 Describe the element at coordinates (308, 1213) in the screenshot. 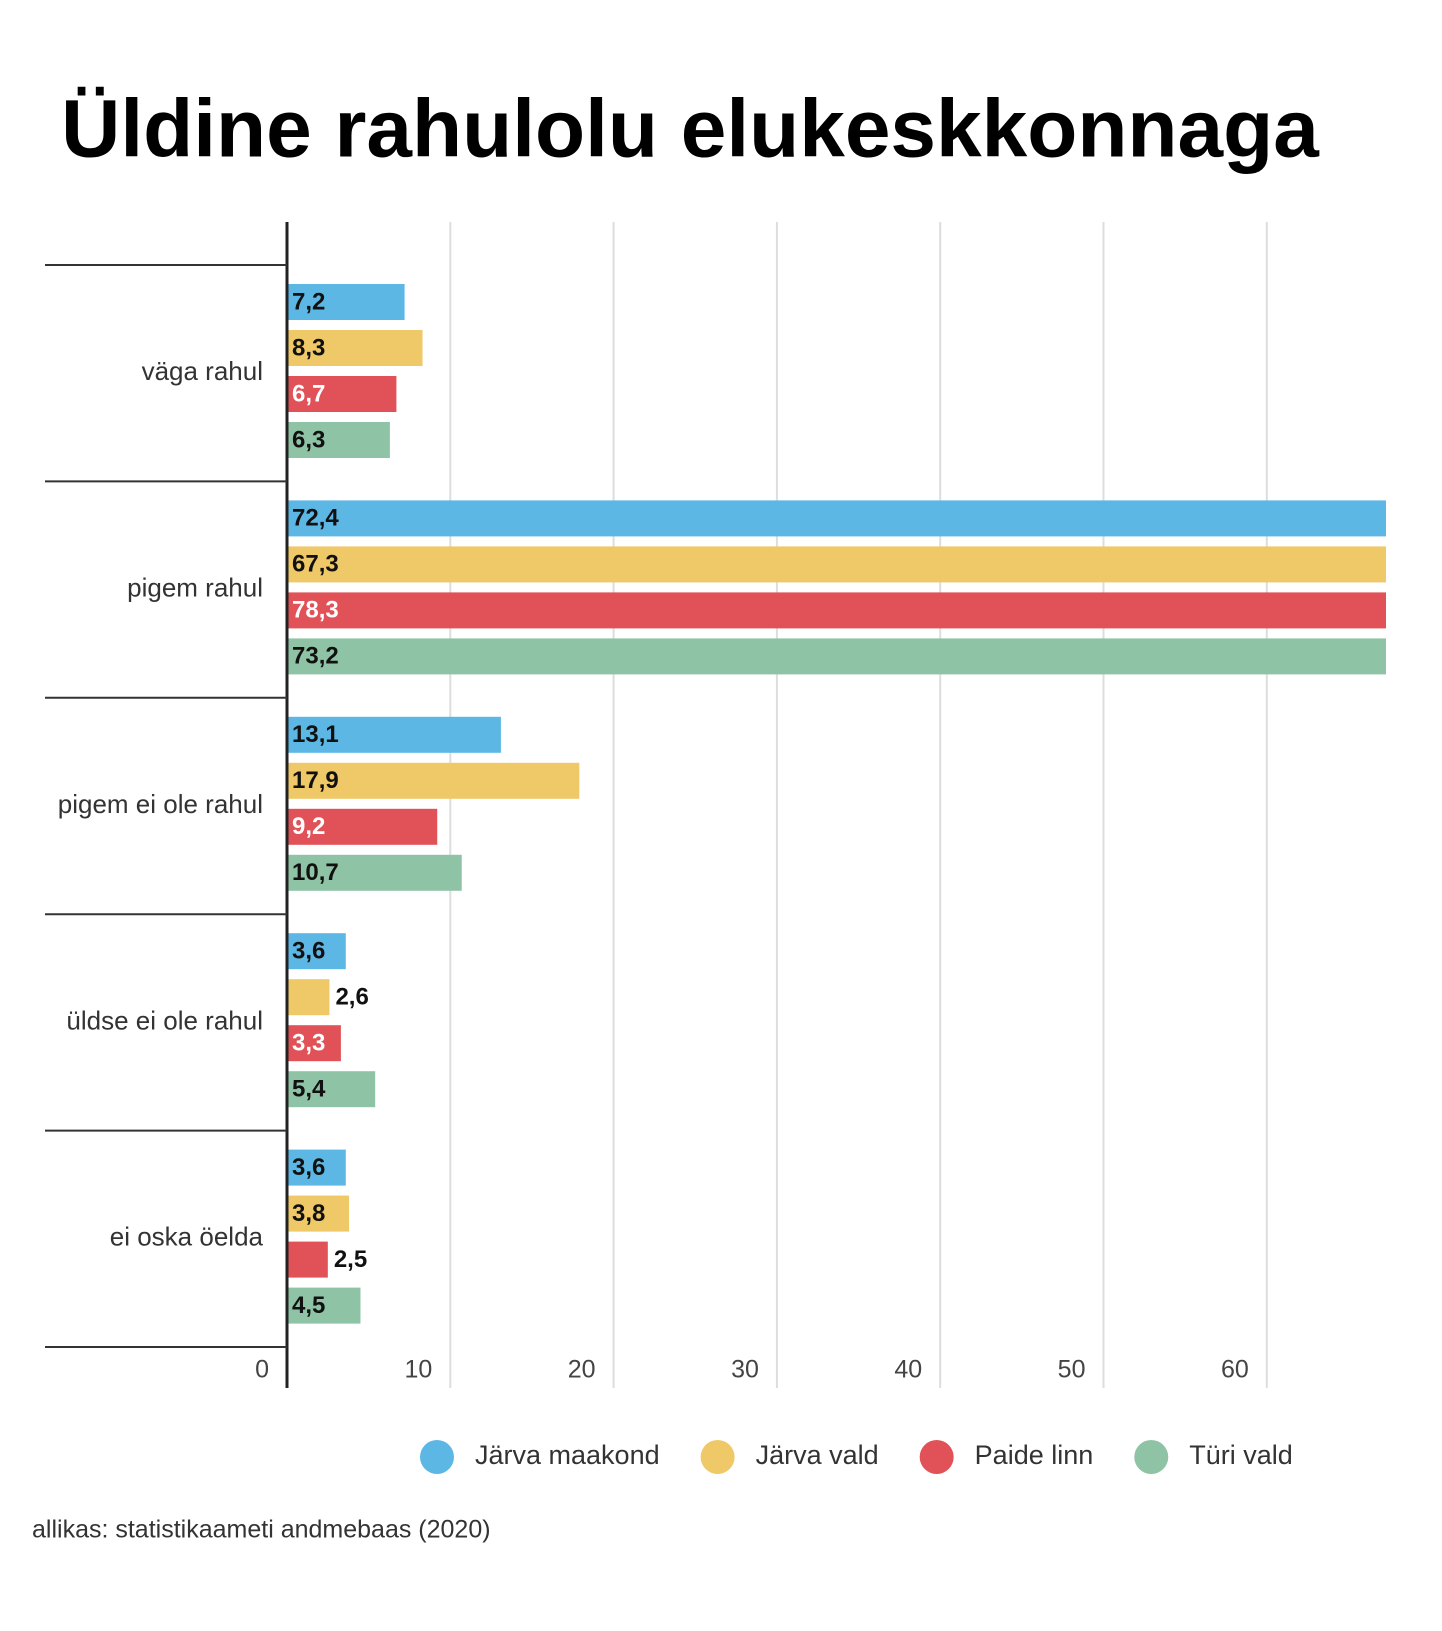

I see `value-label: 3,8` at that location.